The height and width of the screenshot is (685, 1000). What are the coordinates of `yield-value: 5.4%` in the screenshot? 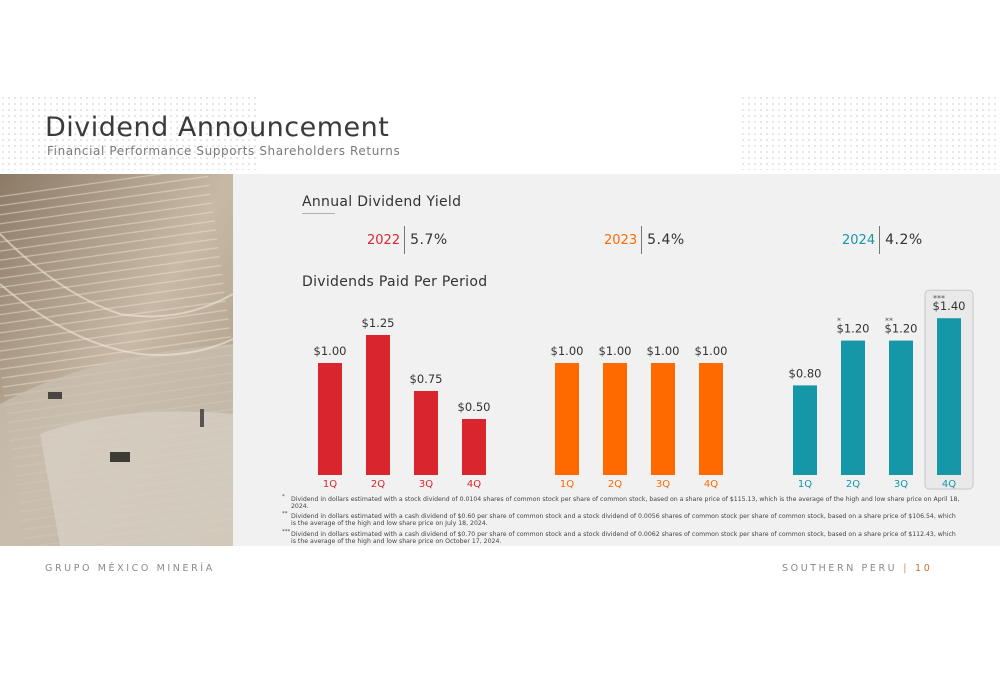 It's located at (666, 240).